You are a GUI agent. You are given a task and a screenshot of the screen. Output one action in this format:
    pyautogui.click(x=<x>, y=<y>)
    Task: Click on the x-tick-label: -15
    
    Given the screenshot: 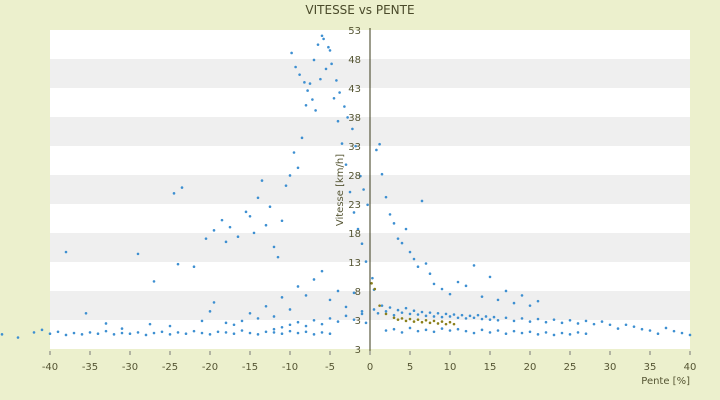 What is the action you would take?
    pyautogui.click(x=250, y=367)
    